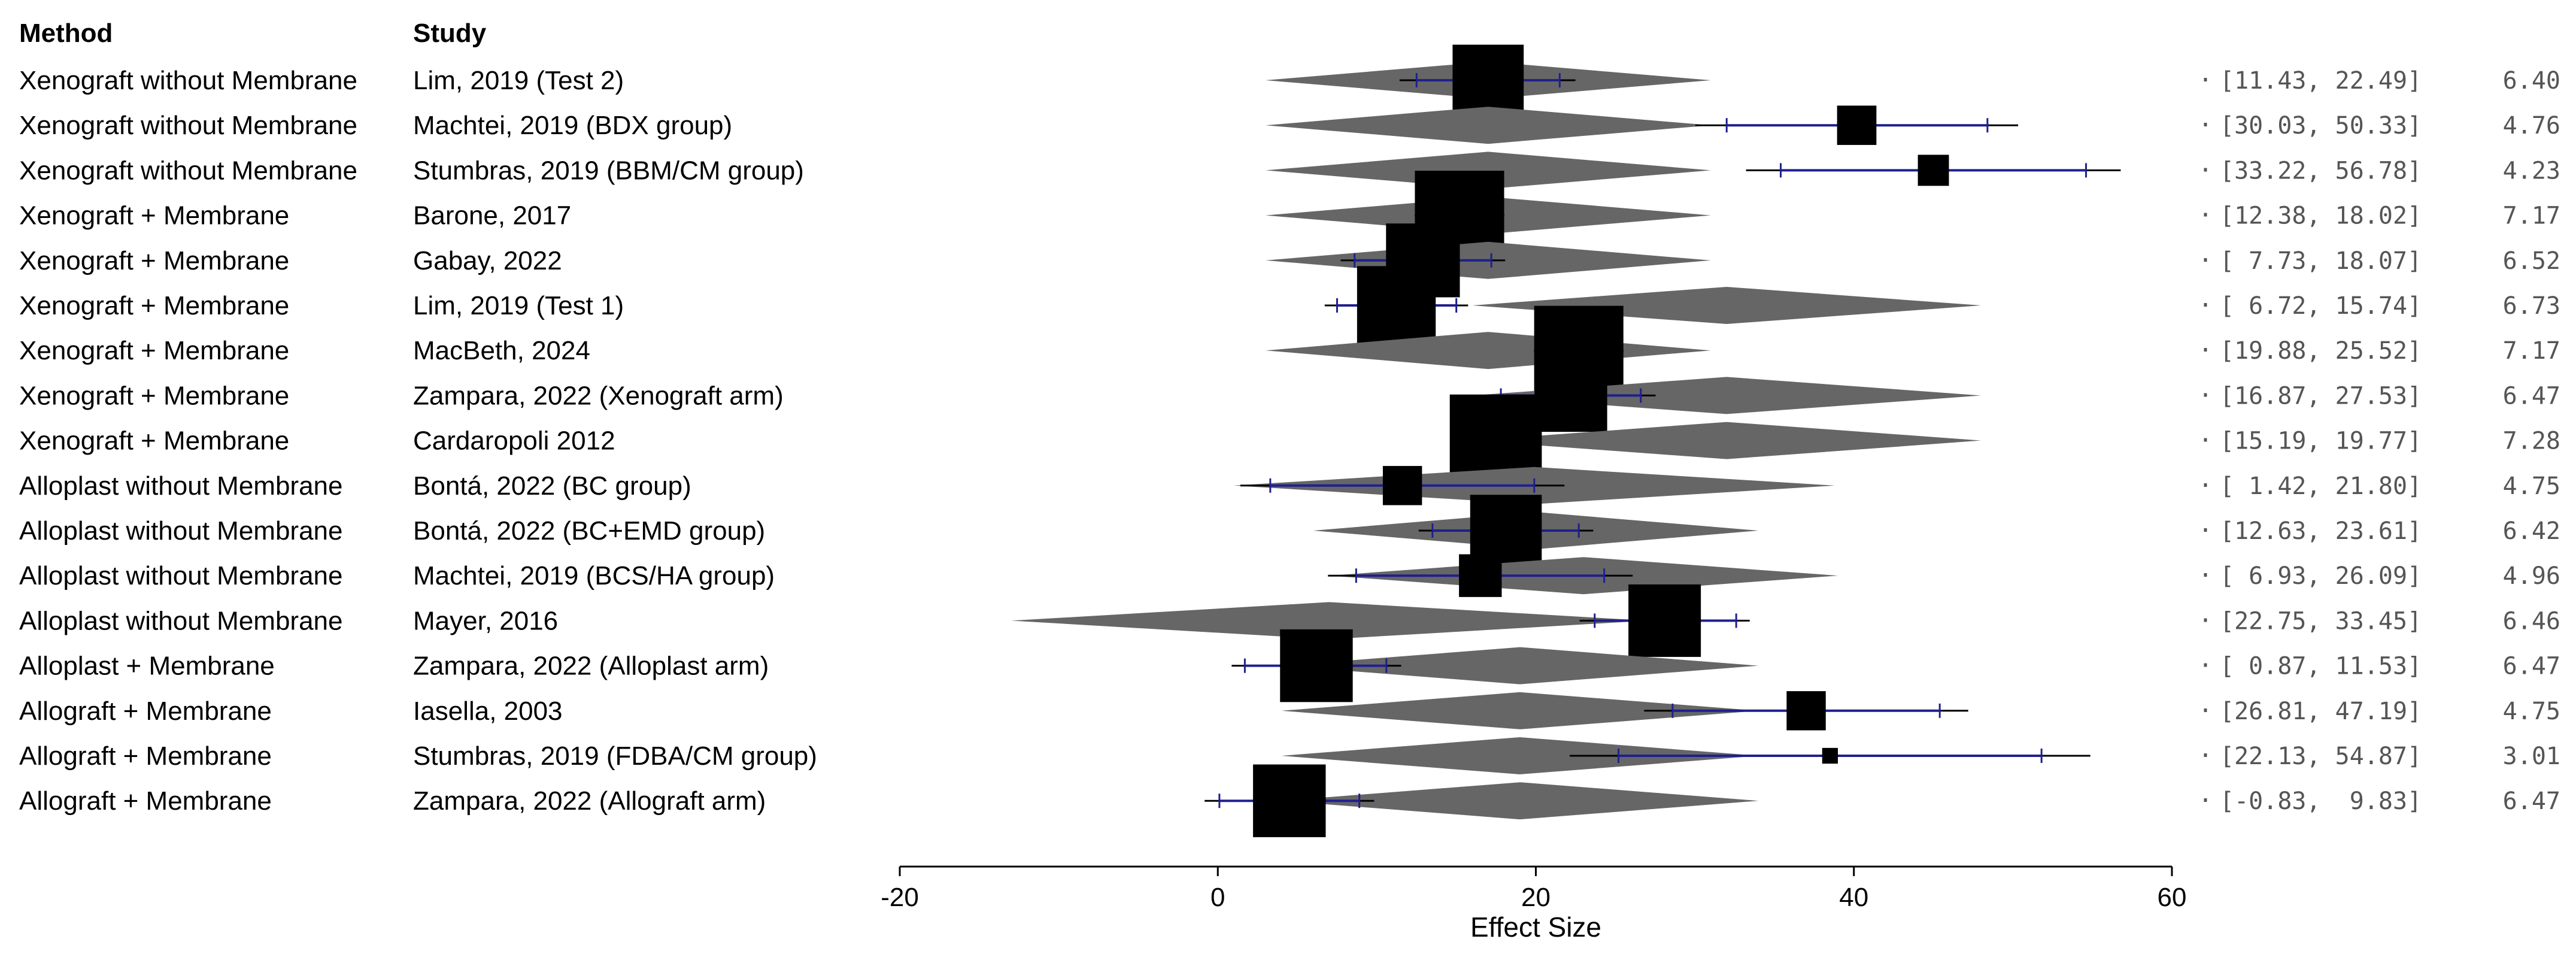 This screenshot has width=2576, height=957. I want to click on method-label: Alloplast + Membrane, so click(147, 666).